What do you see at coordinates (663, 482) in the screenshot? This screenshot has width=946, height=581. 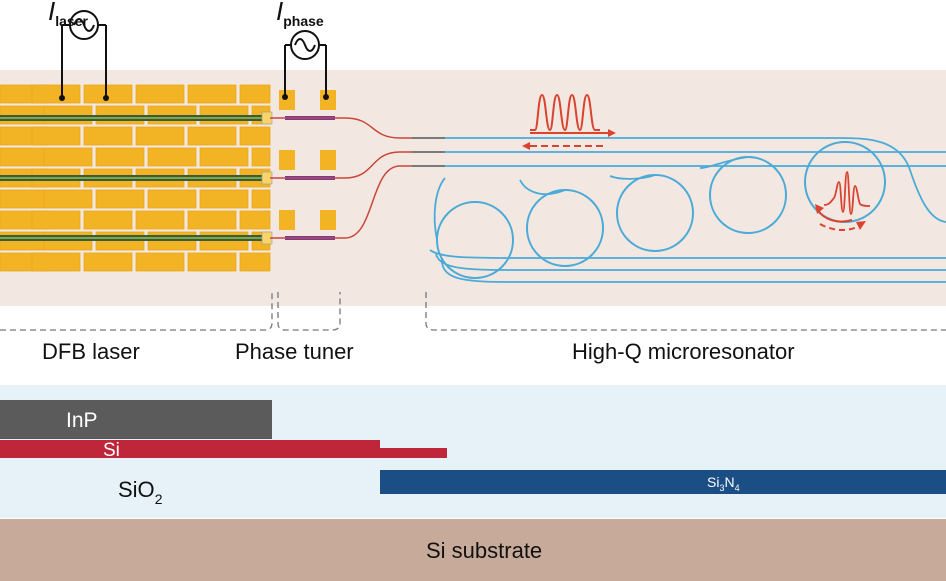 I see `si3n4-layer` at bounding box center [663, 482].